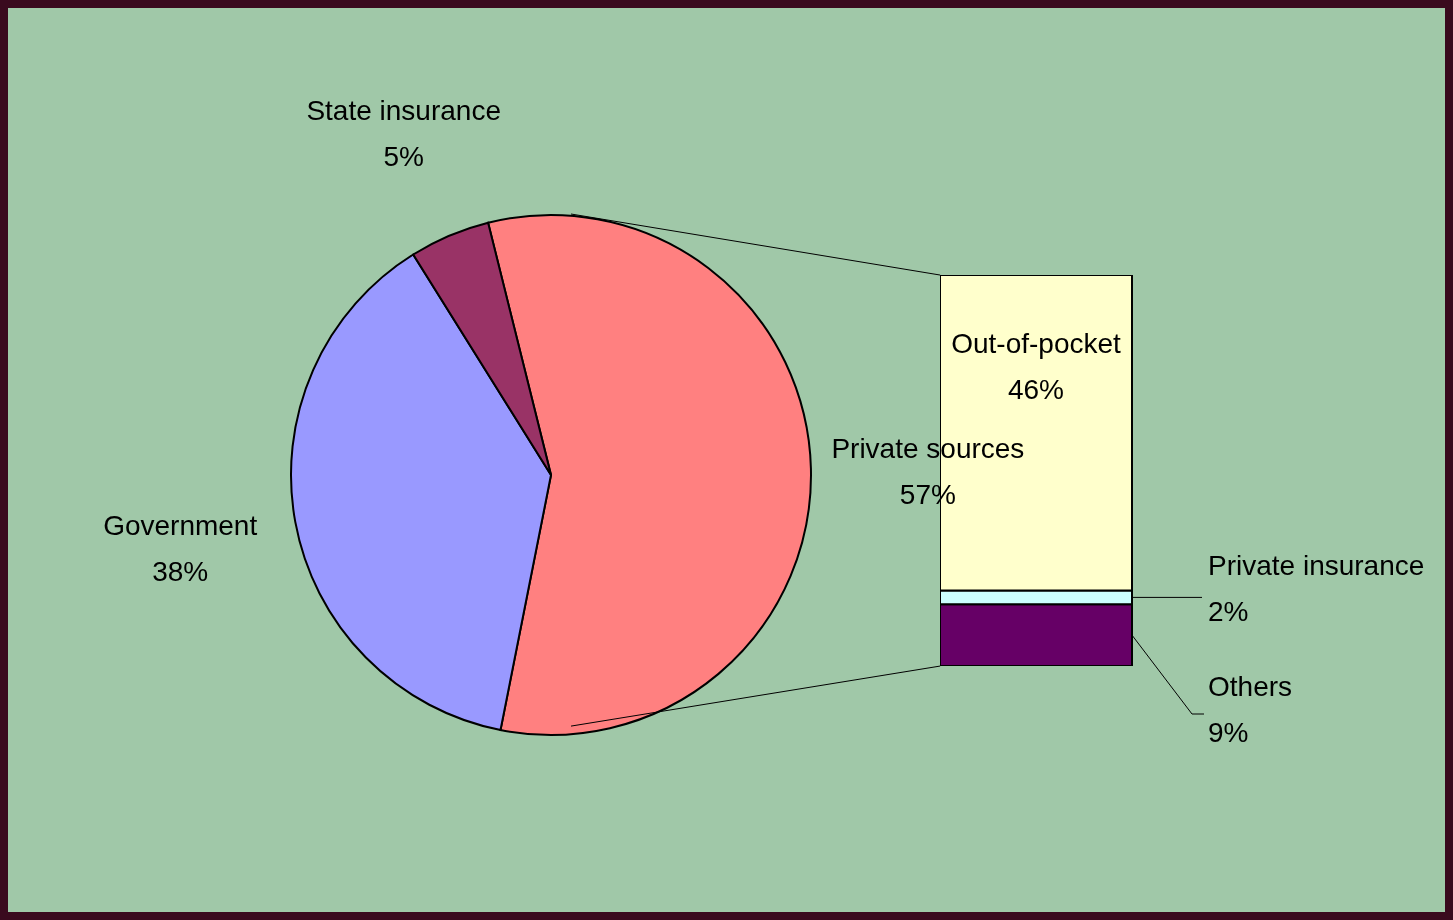 The height and width of the screenshot is (920, 1453). What do you see at coordinates (1228, 732) in the screenshot?
I see `data-label: 9%` at bounding box center [1228, 732].